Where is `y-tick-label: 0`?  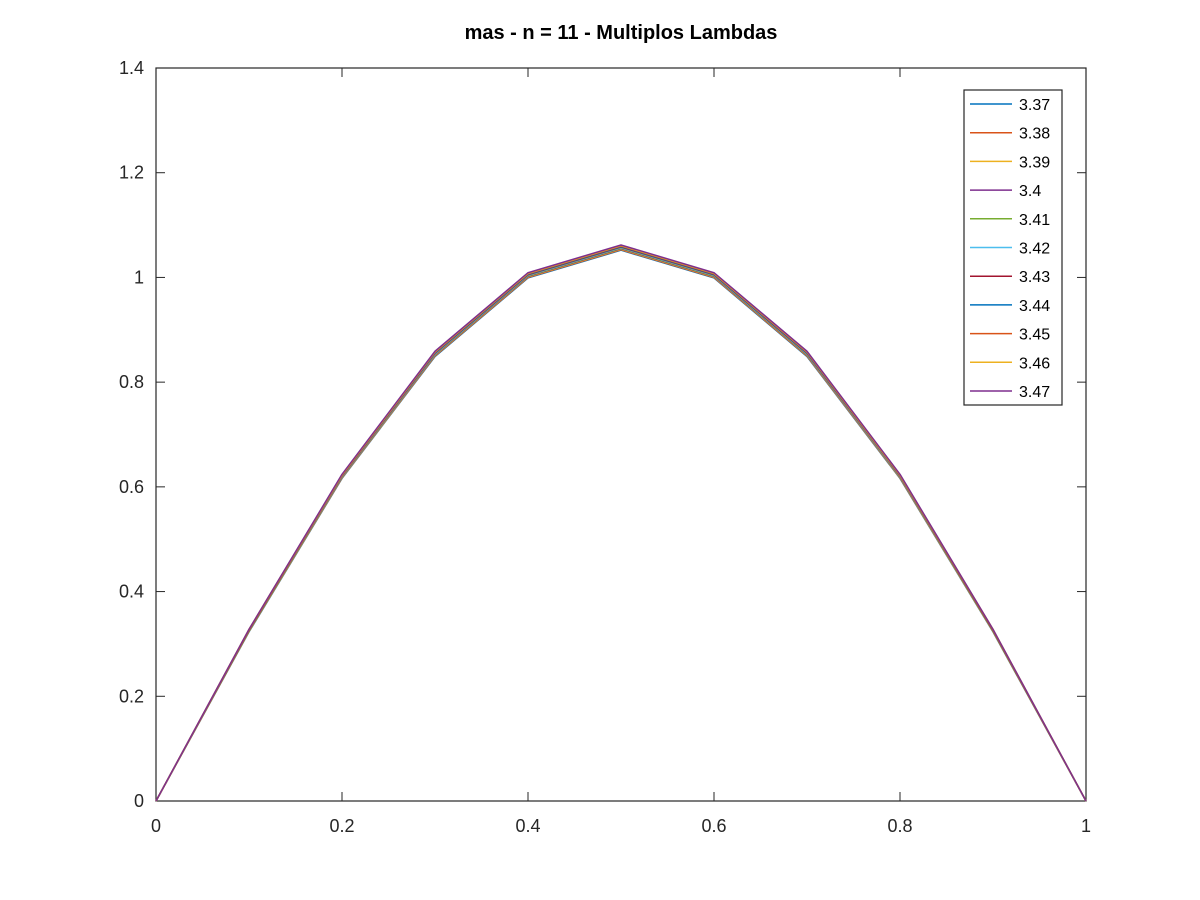
y-tick-label: 0 is located at coordinates (139, 801).